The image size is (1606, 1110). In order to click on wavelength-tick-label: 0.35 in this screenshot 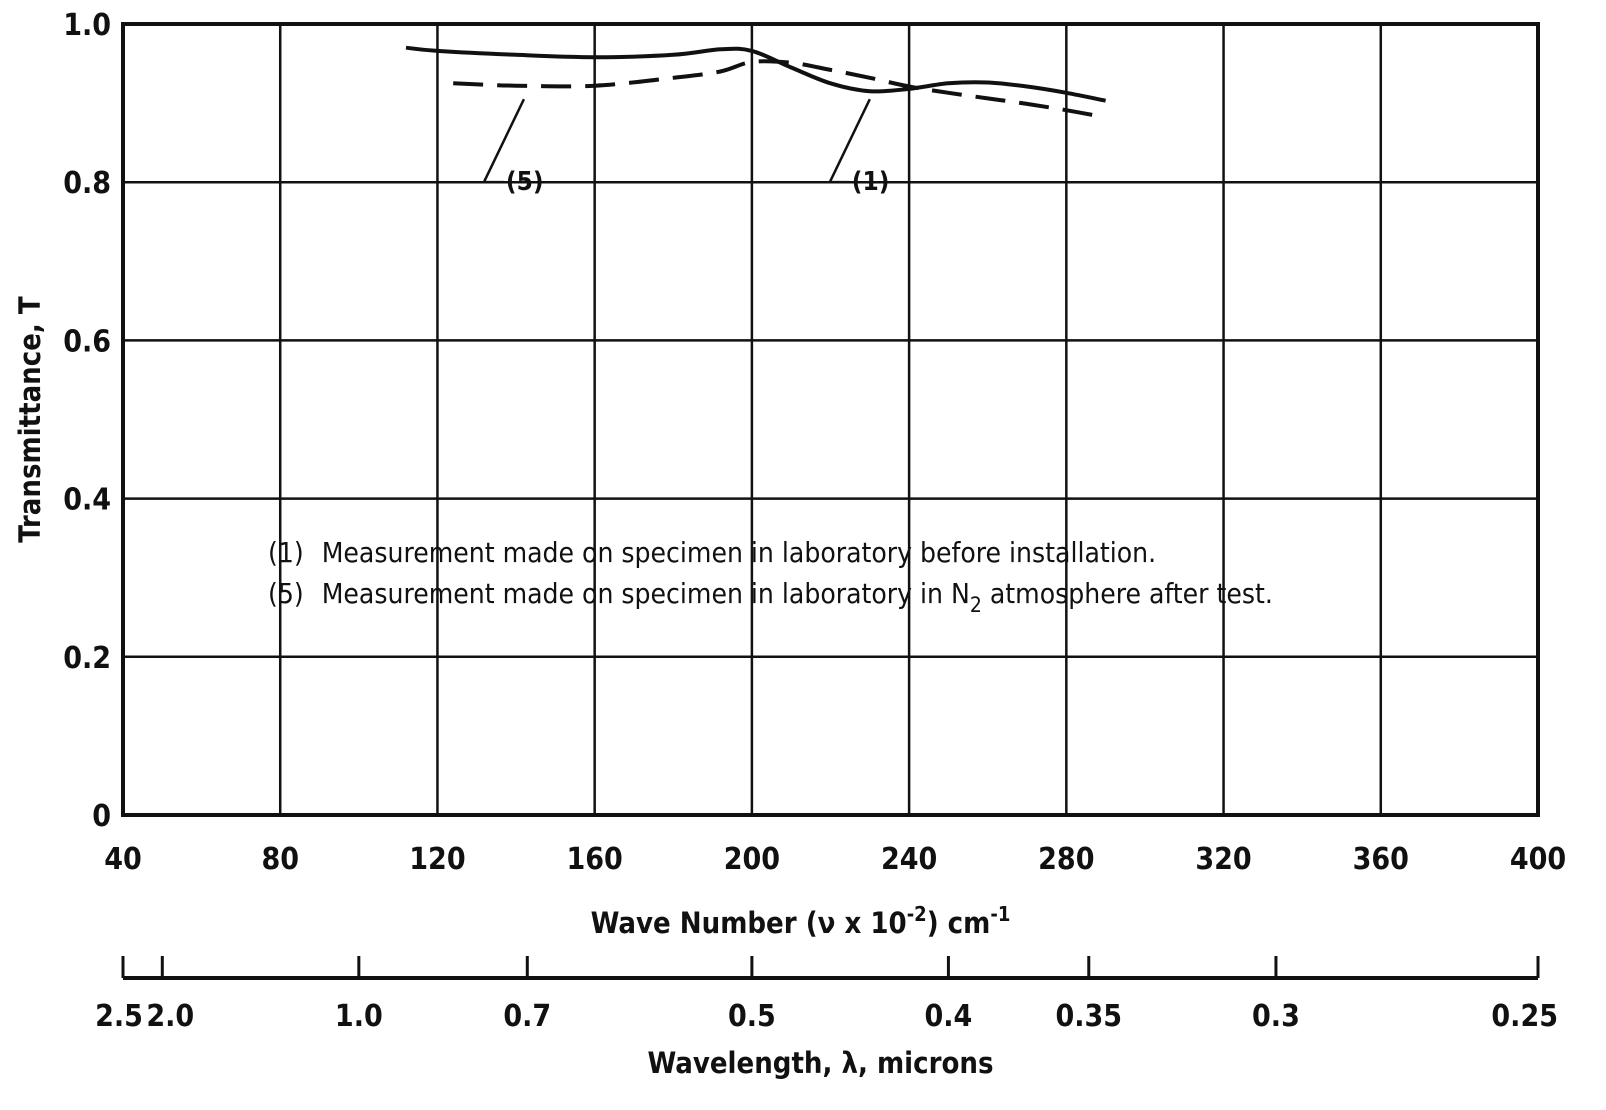, I will do `click(1088, 1016)`.